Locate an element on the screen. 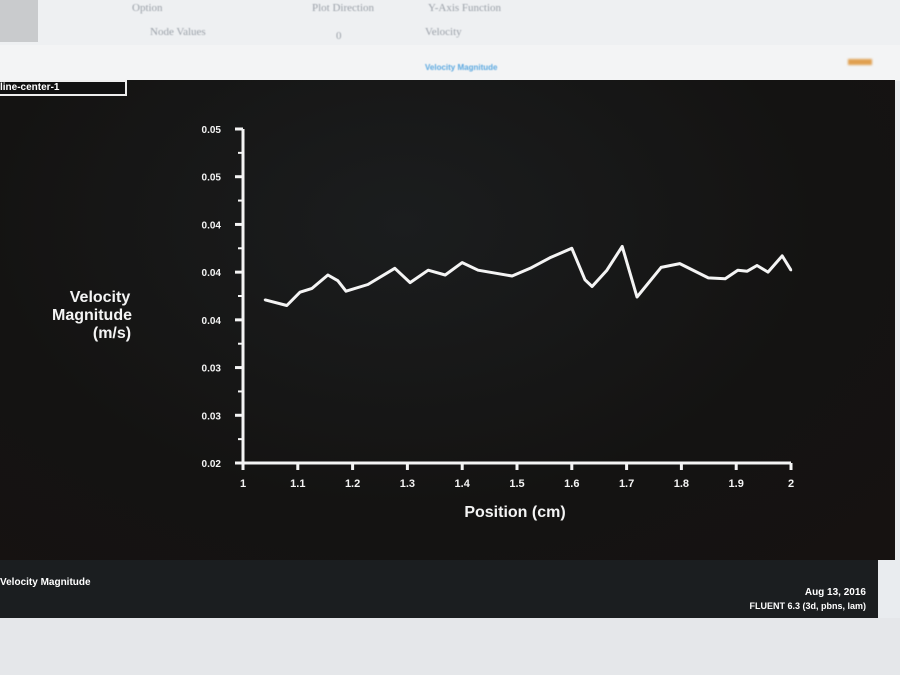 The height and width of the screenshot is (675, 900). surface-tag: line-center-1 is located at coordinates (63, 88).